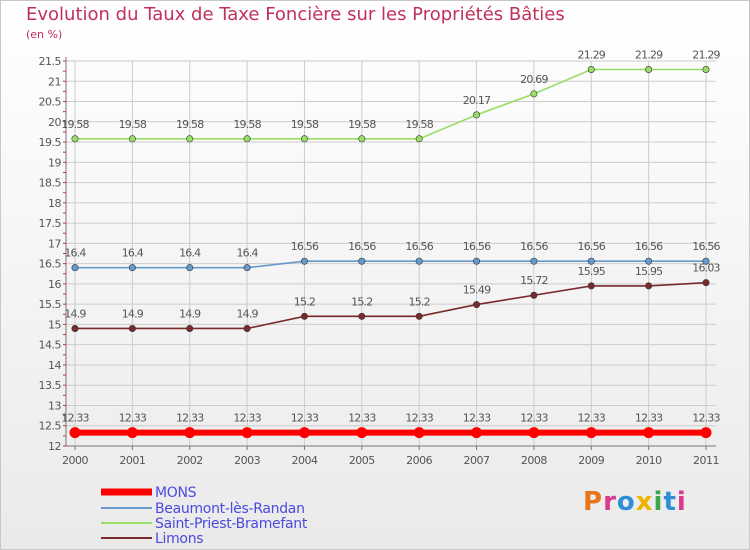 The image size is (750, 550). I want to click on x-tick-label: 2008, so click(534, 460).